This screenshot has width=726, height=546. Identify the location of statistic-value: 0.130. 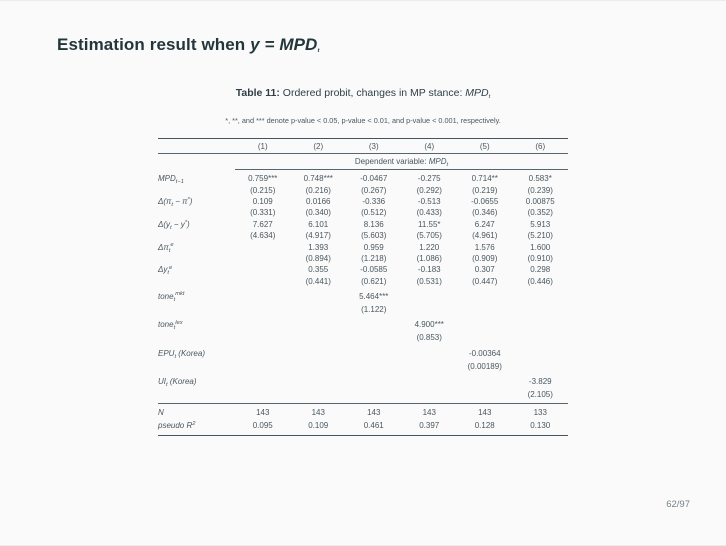
(540, 425).